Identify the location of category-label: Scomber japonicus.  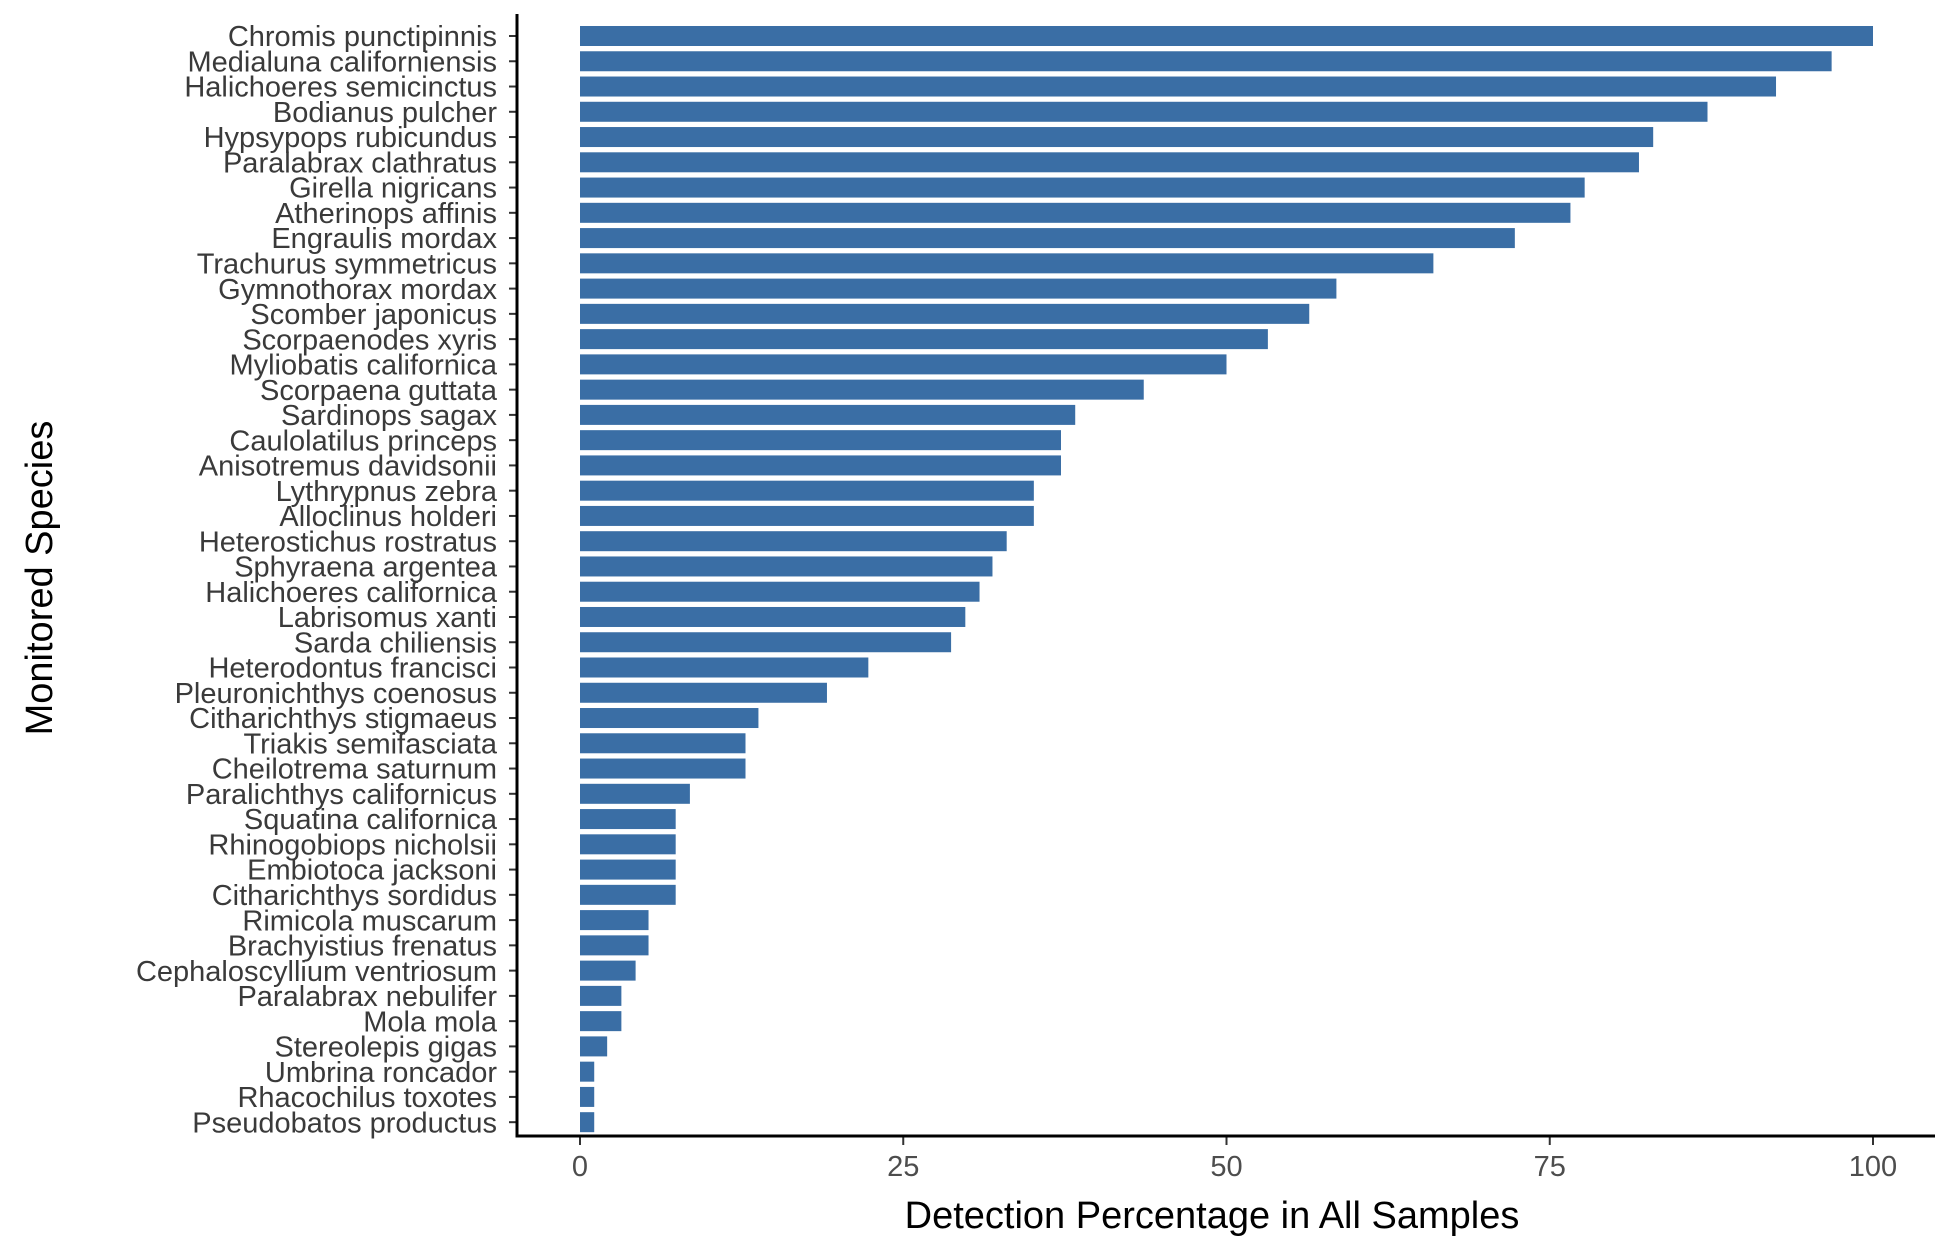
(373, 315).